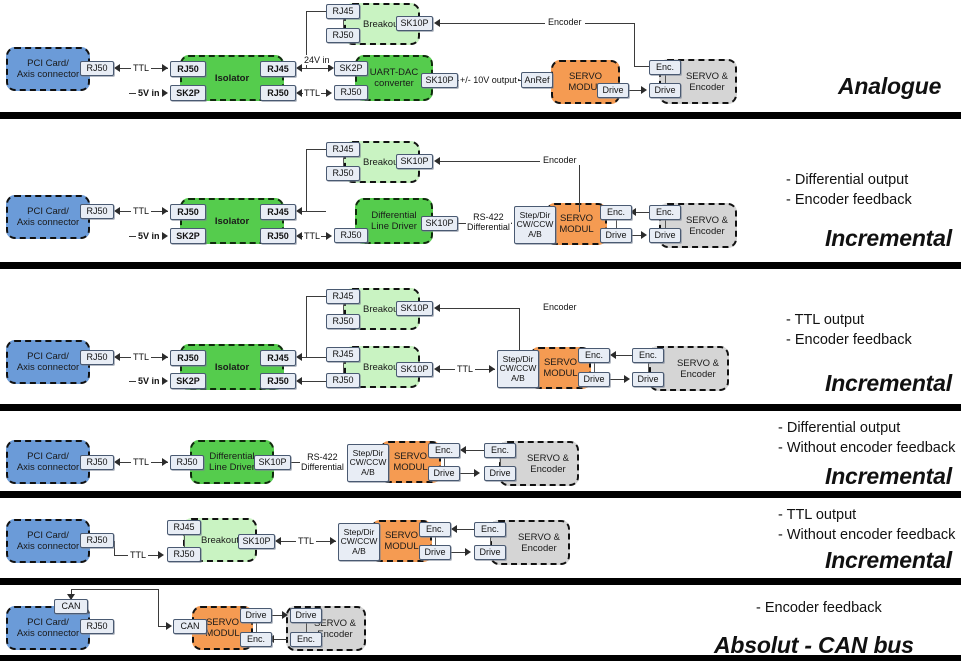  What do you see at coordinates (444, 462) in the screenshot?
I see `r4-sm-tie` at bounding box center [444, 462].